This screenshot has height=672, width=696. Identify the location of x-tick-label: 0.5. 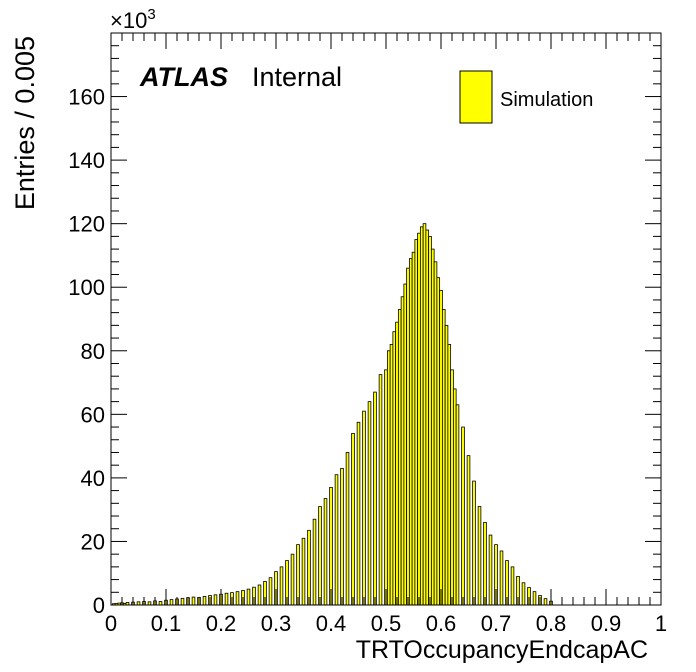
(386, 623).